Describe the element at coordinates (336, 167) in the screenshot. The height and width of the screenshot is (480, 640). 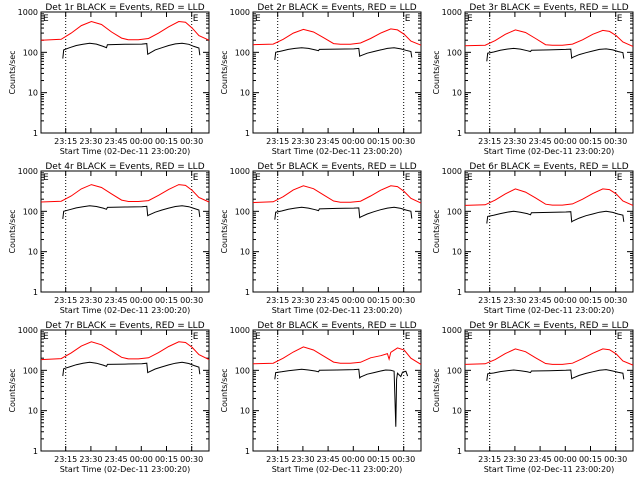
I see `panel-title: Det 5r BLACK = Events, RED = LLD` at that location.